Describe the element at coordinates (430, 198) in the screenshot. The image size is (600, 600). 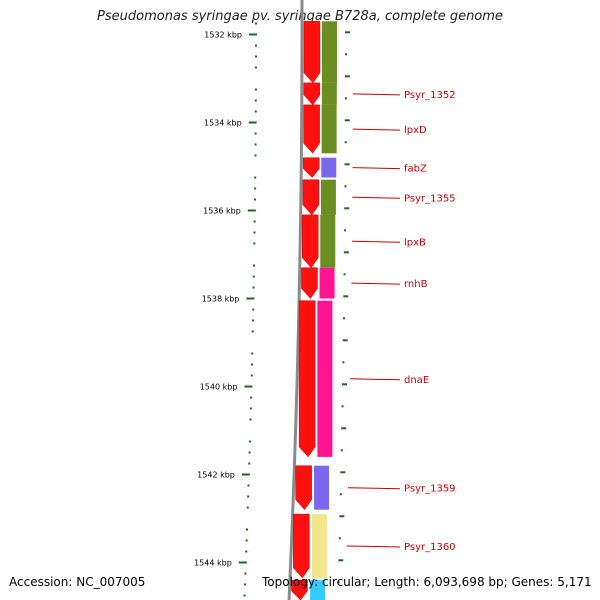
I see `gene-label: Psyr_1355` at that location.